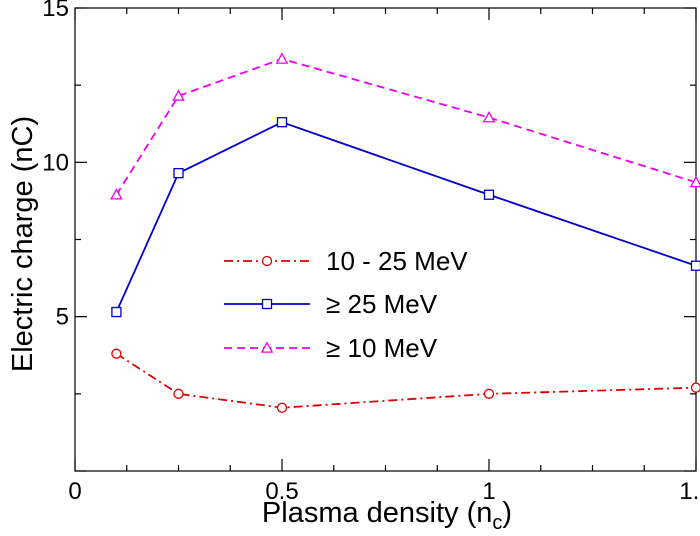  What do you see at coordinates (497, 523) in the screenshot?
I see `x-axis-label-subscript: c` at bounding box center [497, 523].